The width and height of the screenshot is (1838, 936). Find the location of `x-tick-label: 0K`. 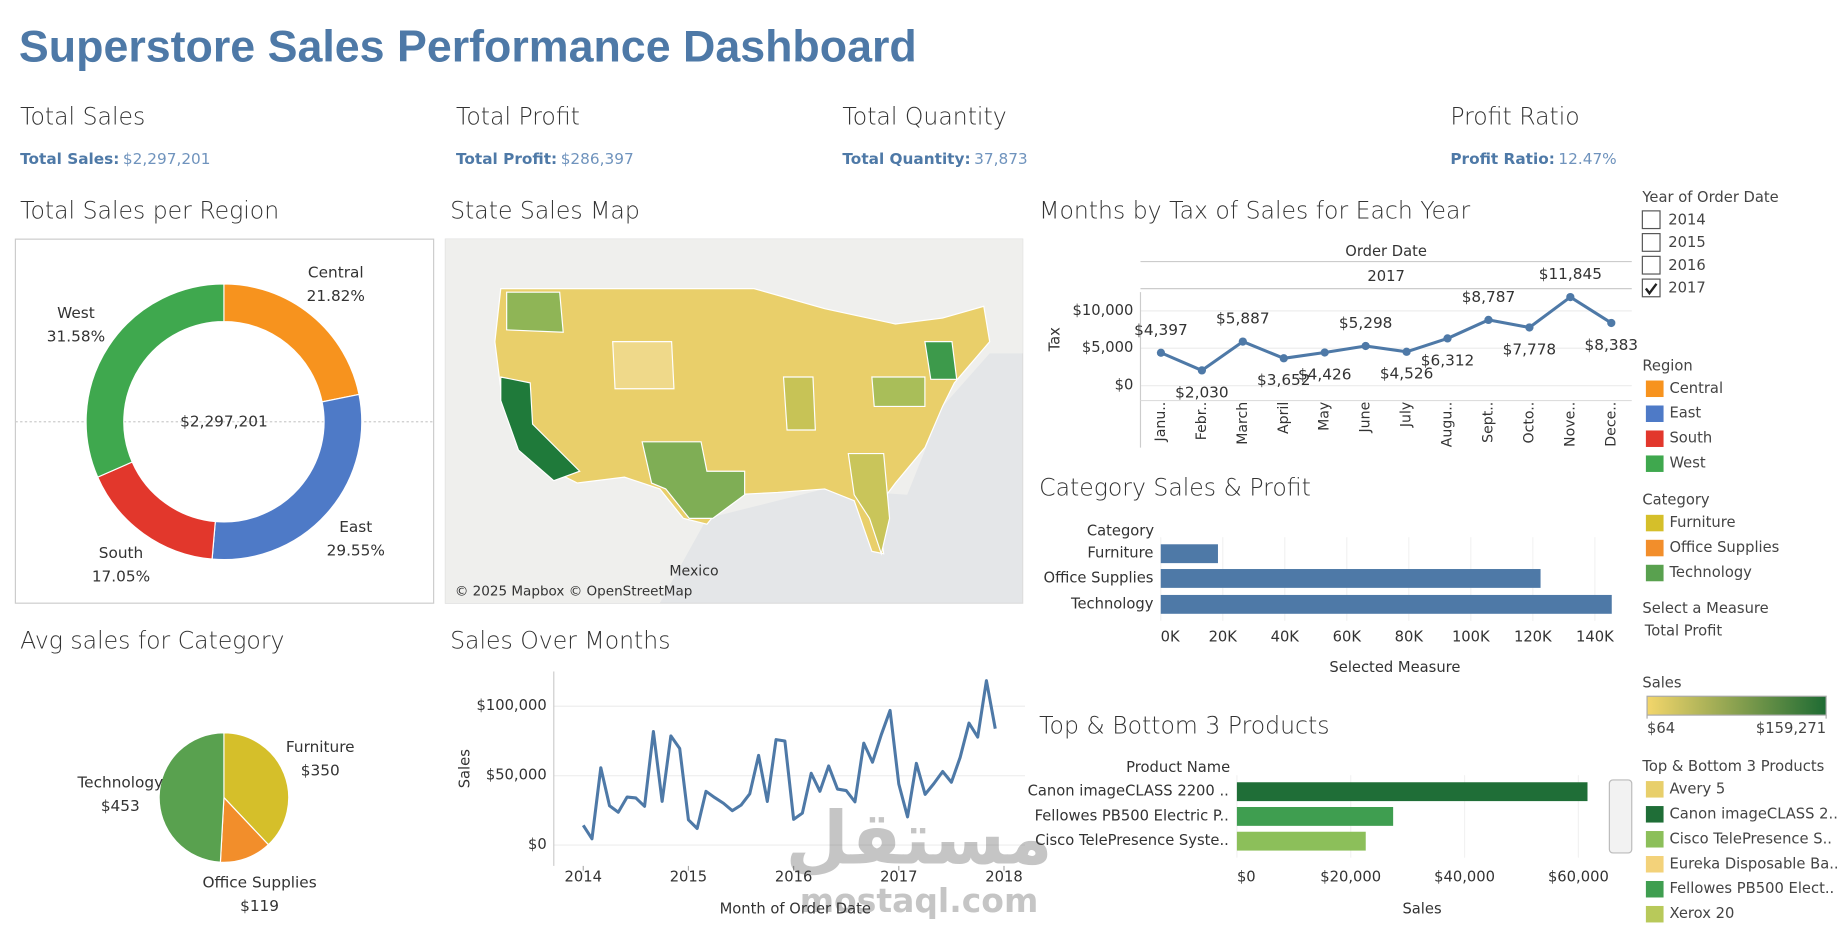

x-tick-label: 0K is located at coordinates (1170, 636).